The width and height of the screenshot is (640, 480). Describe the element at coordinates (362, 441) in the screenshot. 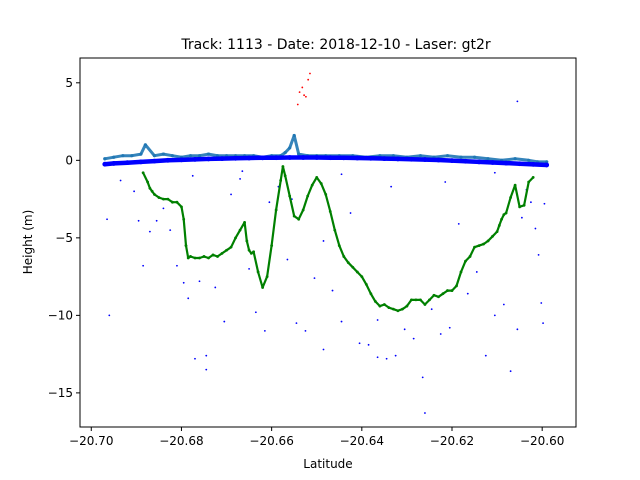

I see `x-tick-label: −20.64` at that location.